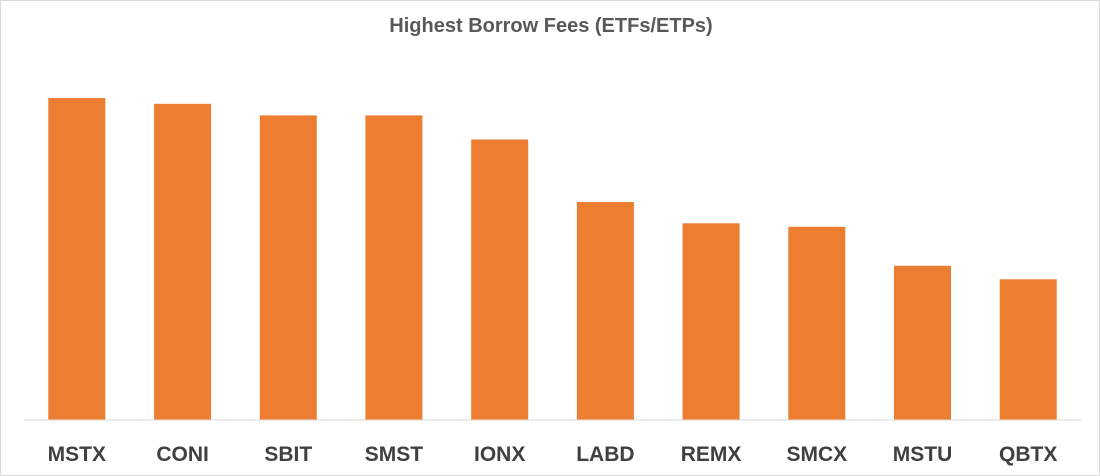  I want to click on category-label-mstx: MSTX, so click(77, 454).